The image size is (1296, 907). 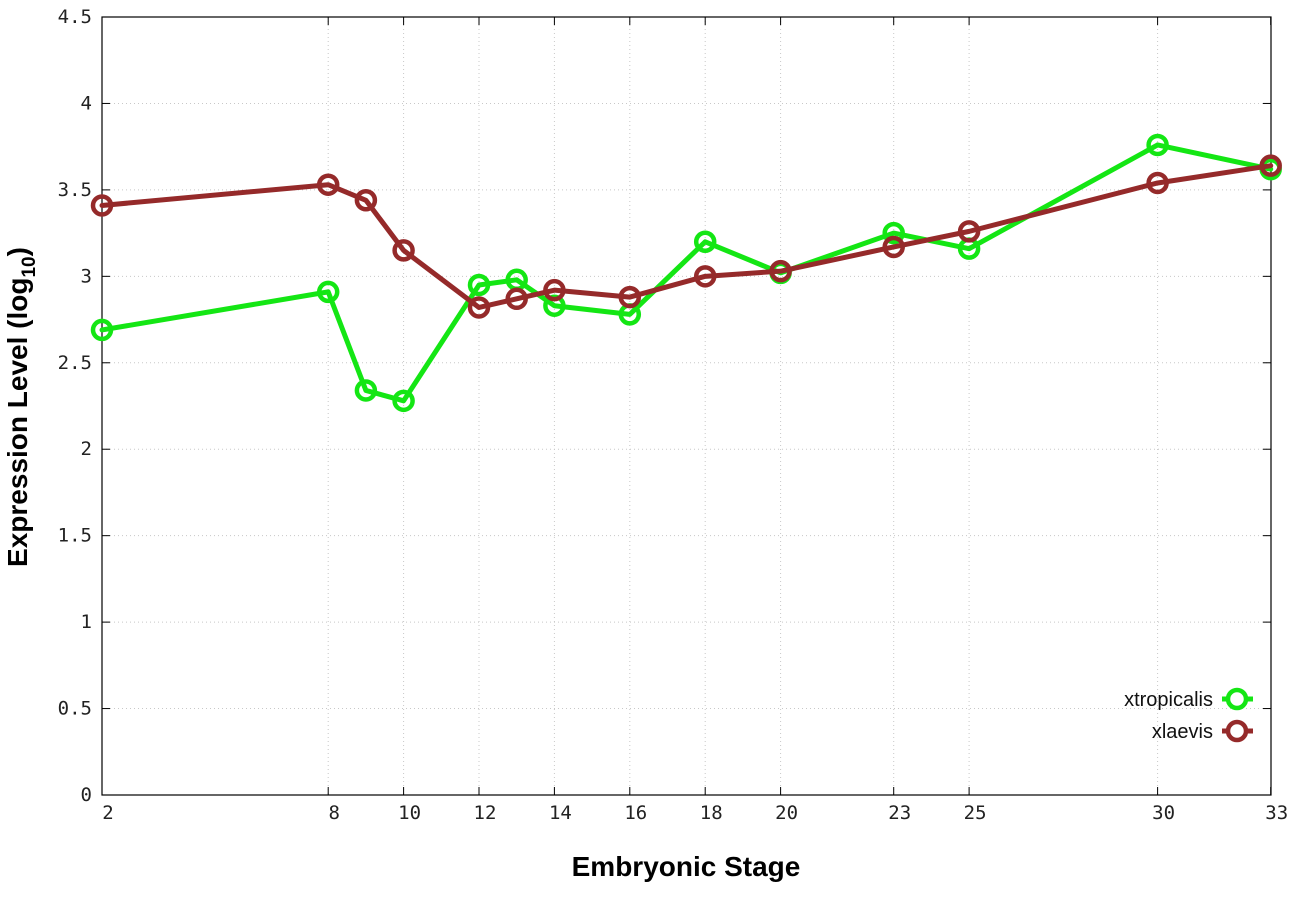 What do you see at coordinates (333, 813) in the screenshot?
I see `x-tick-label: 8` at bounding box center [333, 813].